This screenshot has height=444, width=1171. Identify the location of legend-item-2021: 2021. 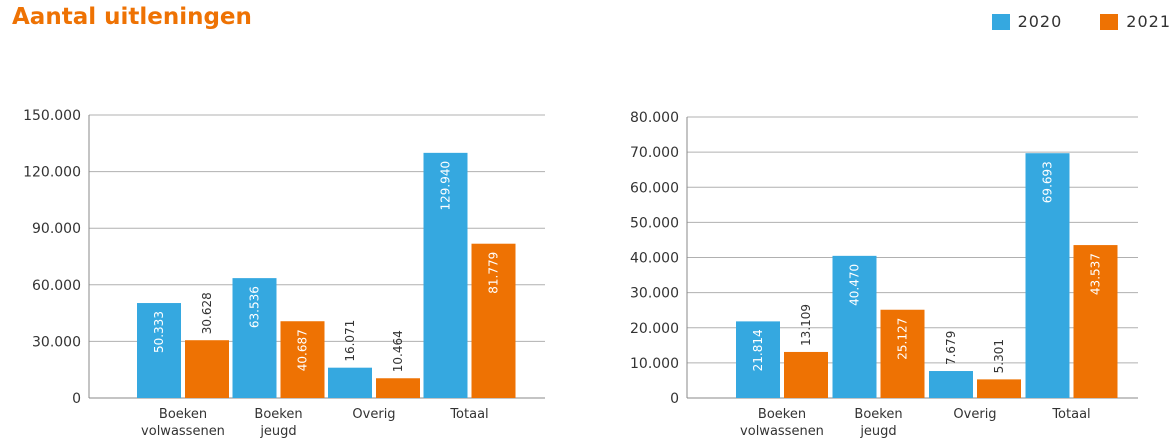
(1135, 21).